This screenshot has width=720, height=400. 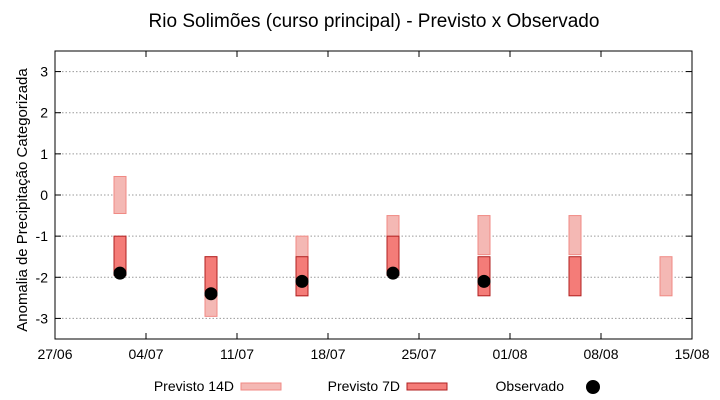 What do you see at coordinates (509, 354) in the screenshot?
I see `x-tick-label: 01/08` at bounding box center [509, 354].